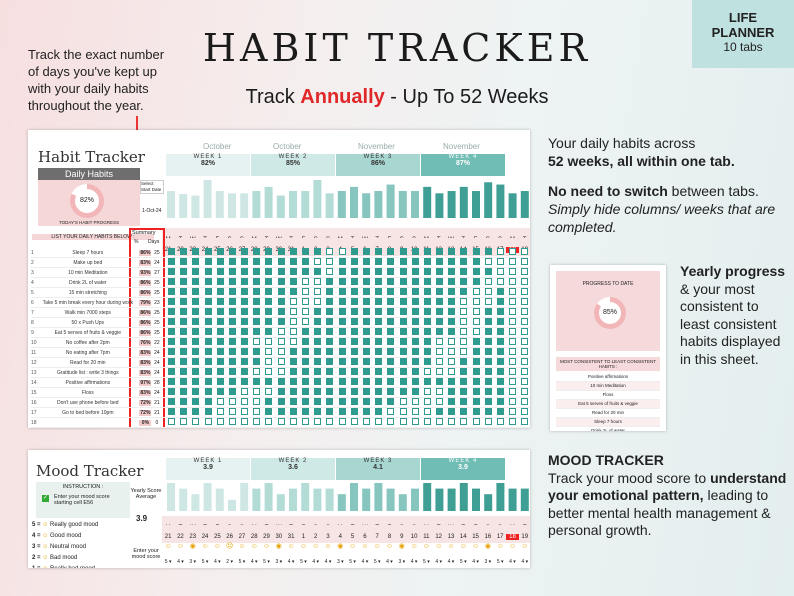  What do you see at coordinates (87, 392) in the screenshot?
I see `habit-name: Floss` at bounding box center [87, 392].